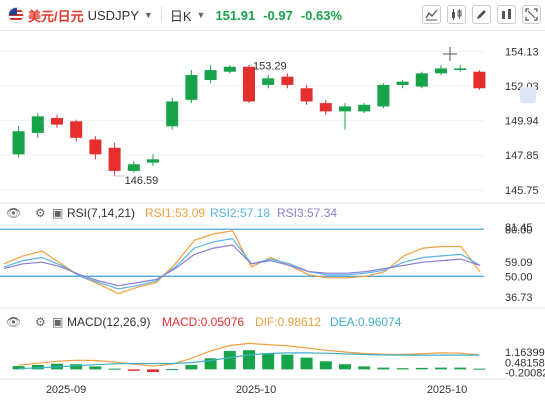 This screenshot has height=402, width=545. What do you see at coordinates (203, 322) in the screenshot?
I see `macd-value-label: MACD:0.05076` at bounding box center [203, 322].